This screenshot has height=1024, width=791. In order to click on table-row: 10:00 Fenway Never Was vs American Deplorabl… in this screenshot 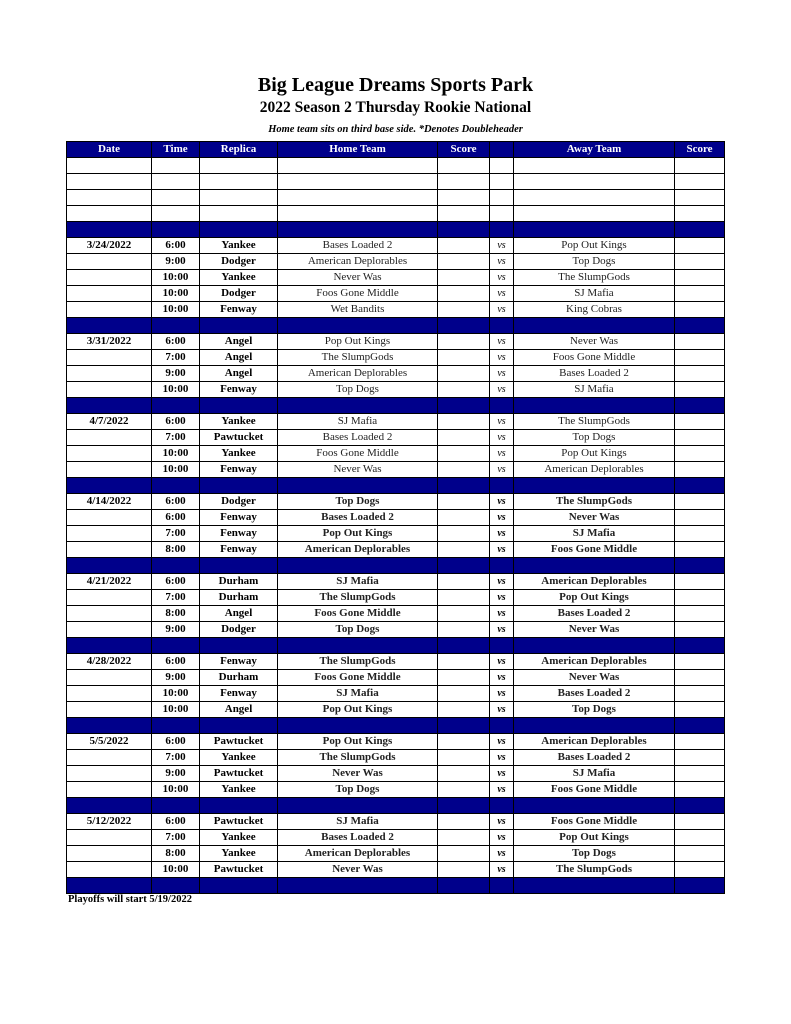, I will do `click(395, 469)`.